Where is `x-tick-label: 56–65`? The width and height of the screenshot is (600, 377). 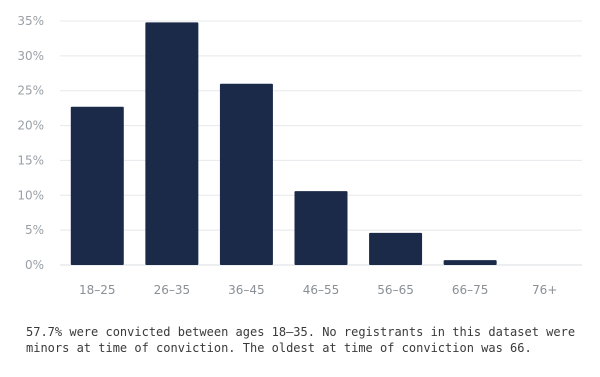
x-tick-label: 56–65 is located at coordinates (395, 290).